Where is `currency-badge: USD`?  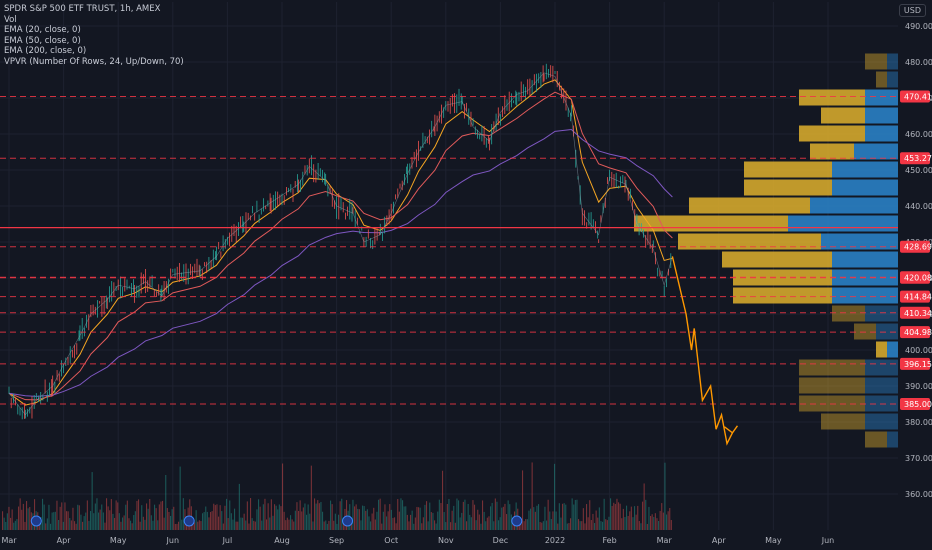
currency-badge: USD is located at coordinates (912, 10).